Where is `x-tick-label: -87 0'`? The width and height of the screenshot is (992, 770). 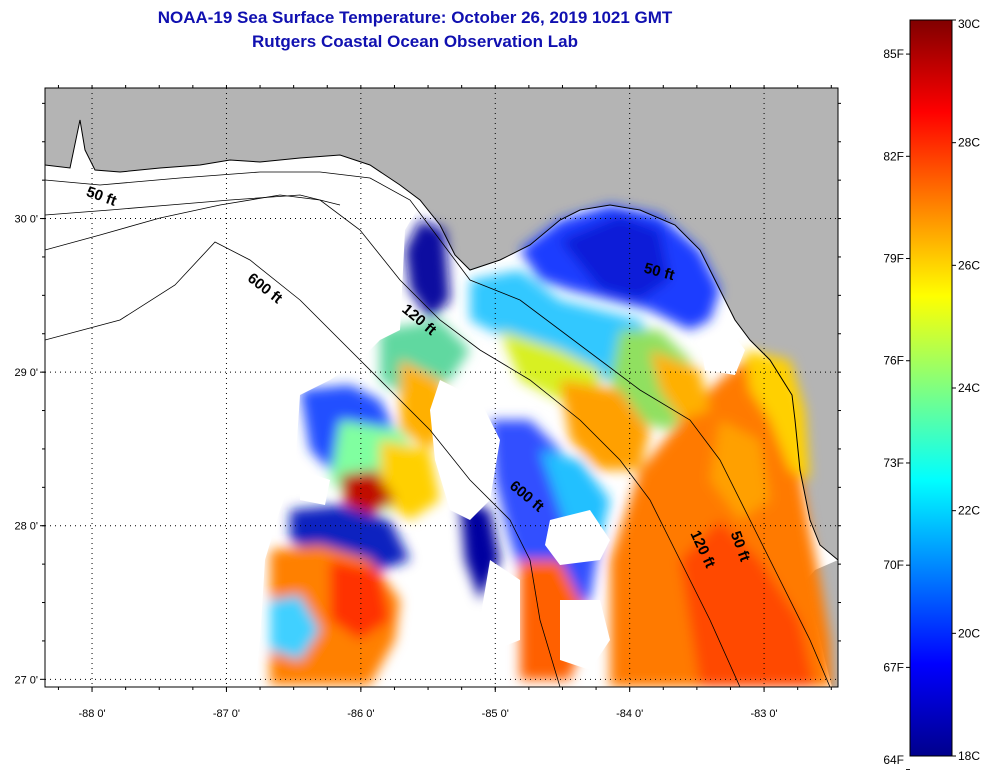
x-tick-label: -87 0' is located at coordinates (226, 714).